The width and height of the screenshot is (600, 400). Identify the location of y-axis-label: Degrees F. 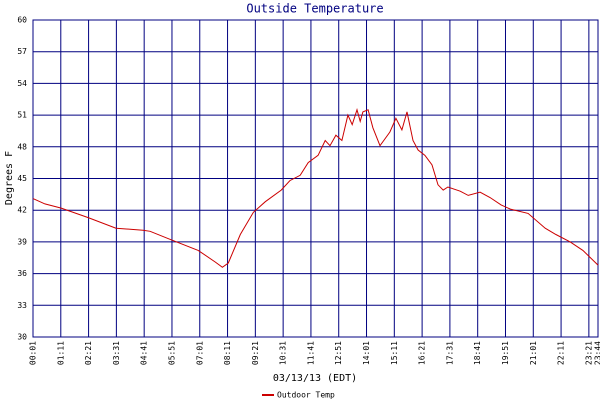
(9, 178).